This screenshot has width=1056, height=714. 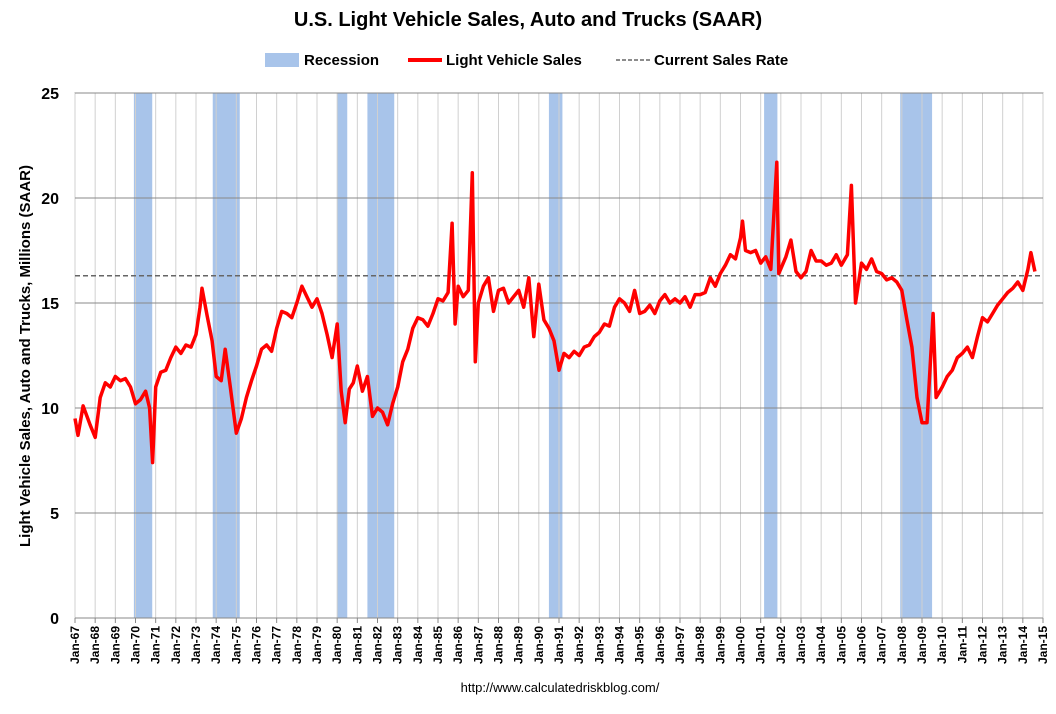 What do you see at coordinates (50, 409) in the screenshot?
I see `y-tick-label: 10` at bounding box center [50, 409].